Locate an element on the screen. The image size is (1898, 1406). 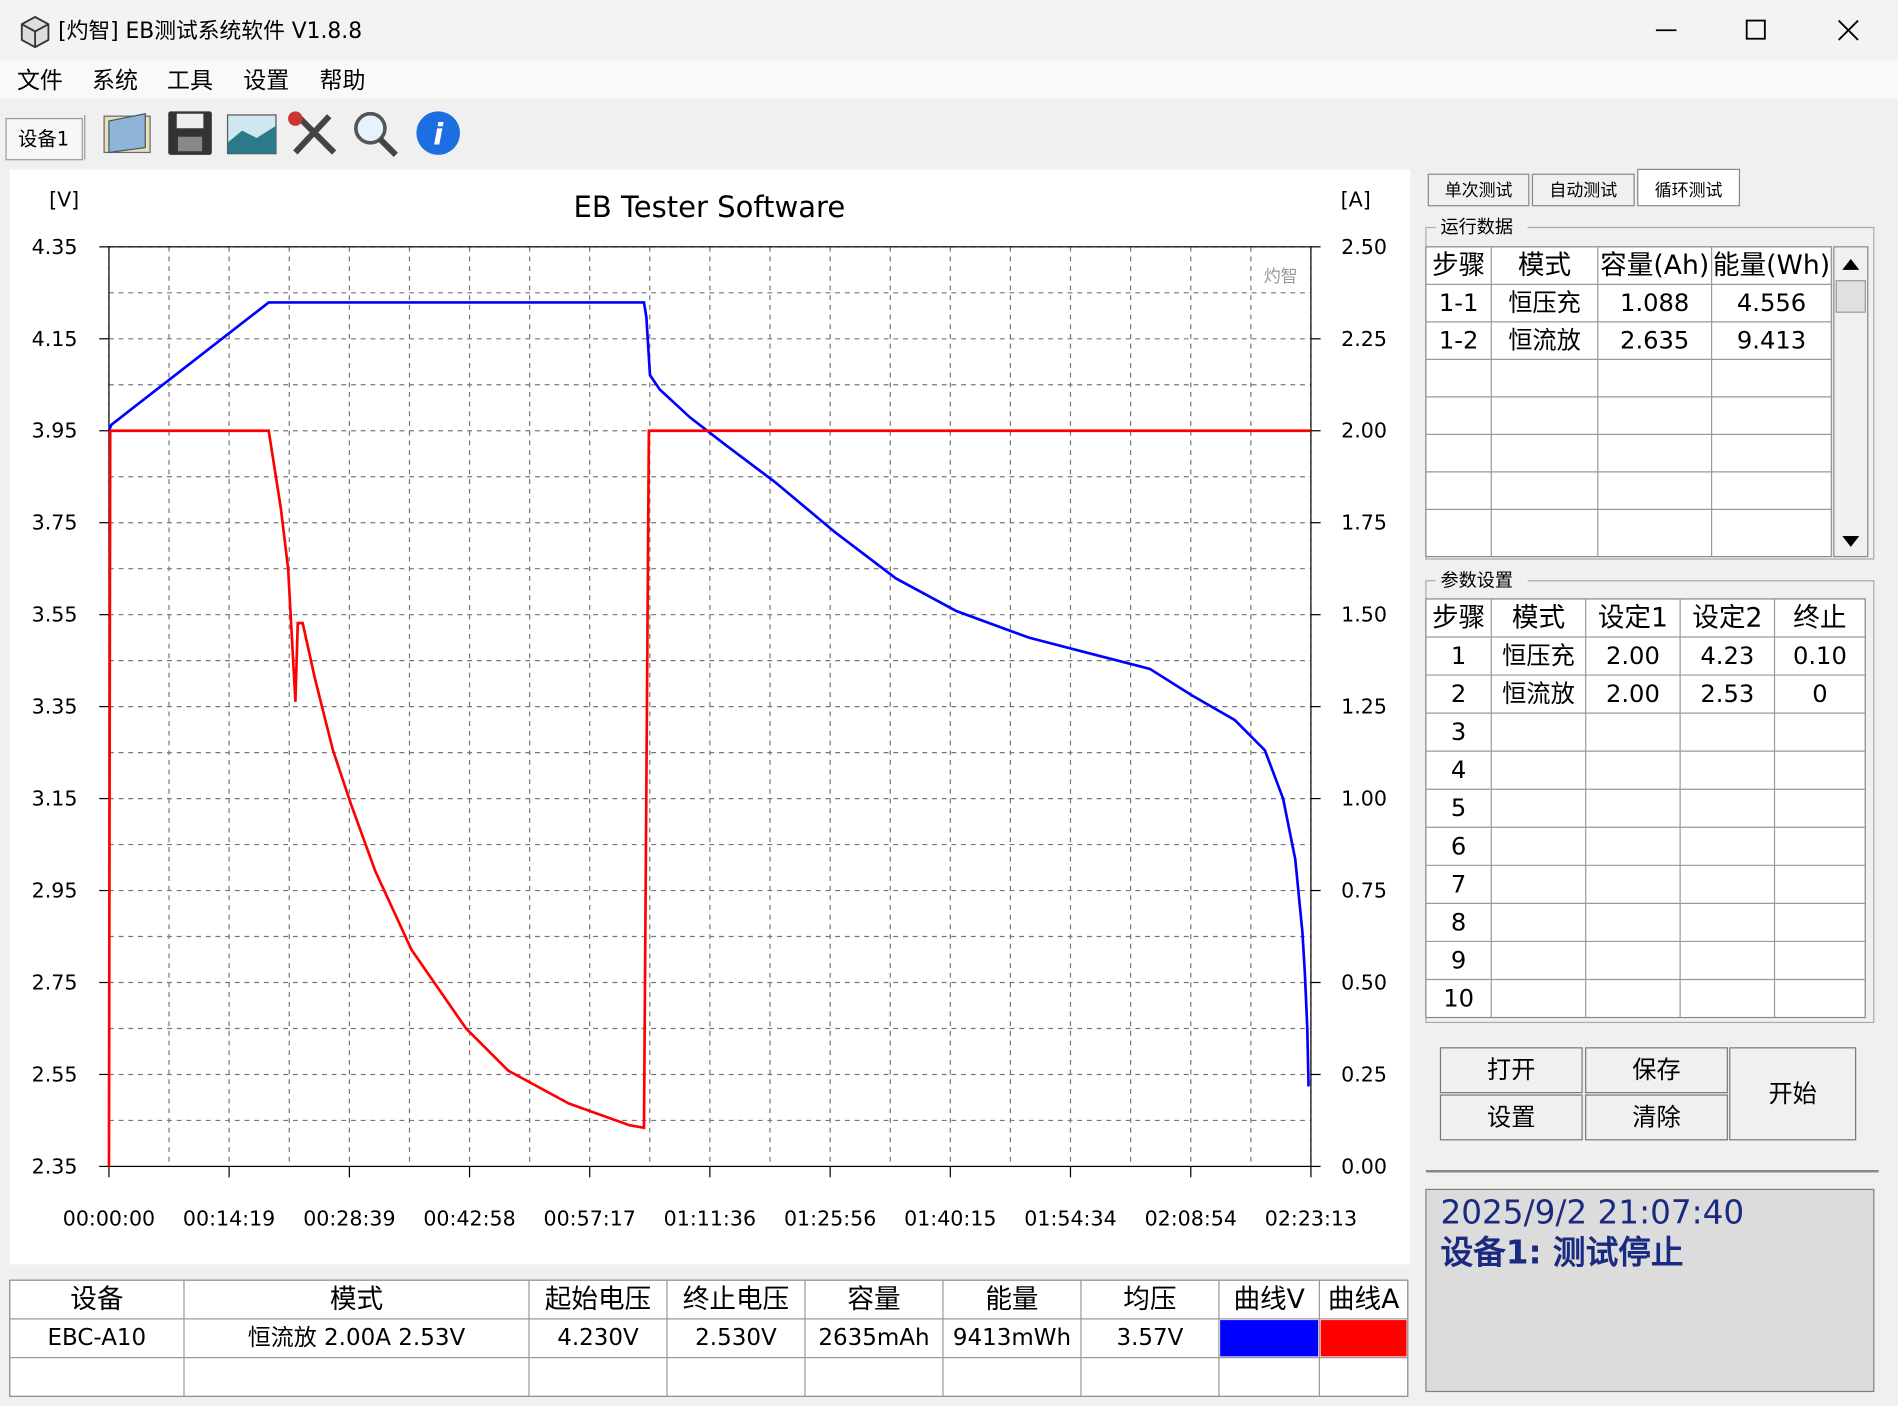
y2-tick-label: 1.75 is located at coordinates (1364, 523).